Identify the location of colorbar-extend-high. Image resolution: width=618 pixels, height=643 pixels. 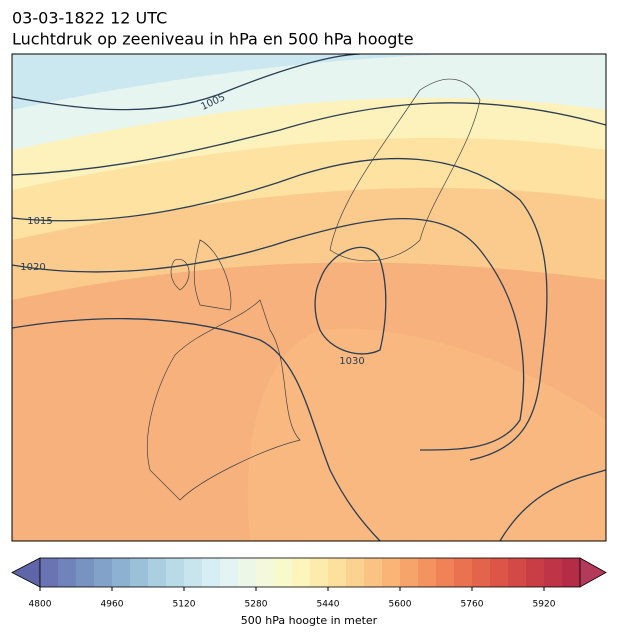
(593, 572).